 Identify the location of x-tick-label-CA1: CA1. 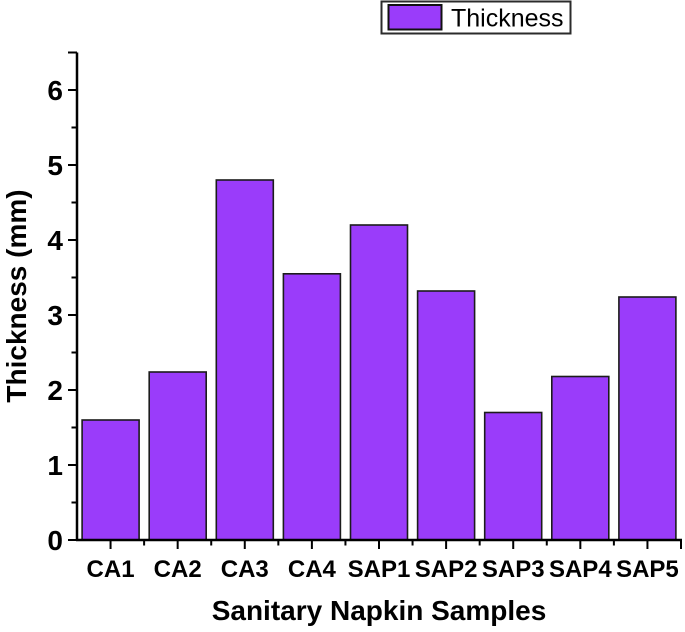
(111, 569).